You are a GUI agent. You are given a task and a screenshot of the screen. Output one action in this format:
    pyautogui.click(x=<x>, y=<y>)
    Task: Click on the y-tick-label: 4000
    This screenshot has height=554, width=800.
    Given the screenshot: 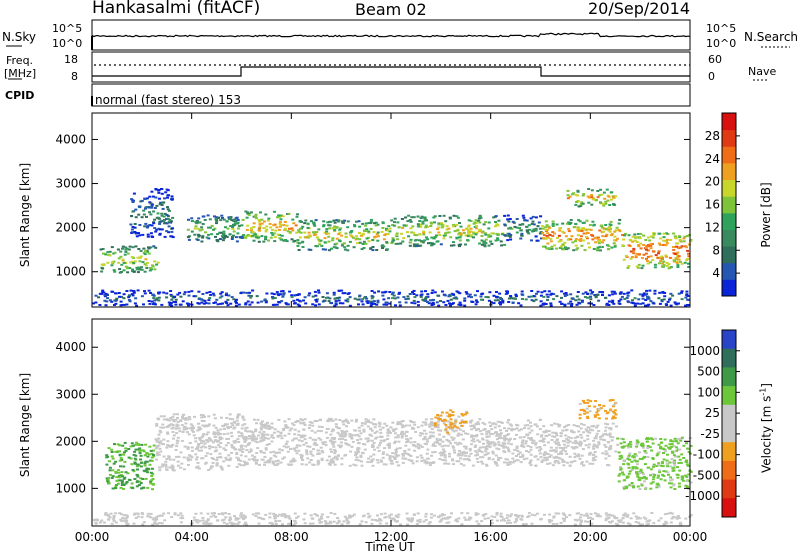 What is the action you would take?
    pyautogui.click(x=70, y=139)
    